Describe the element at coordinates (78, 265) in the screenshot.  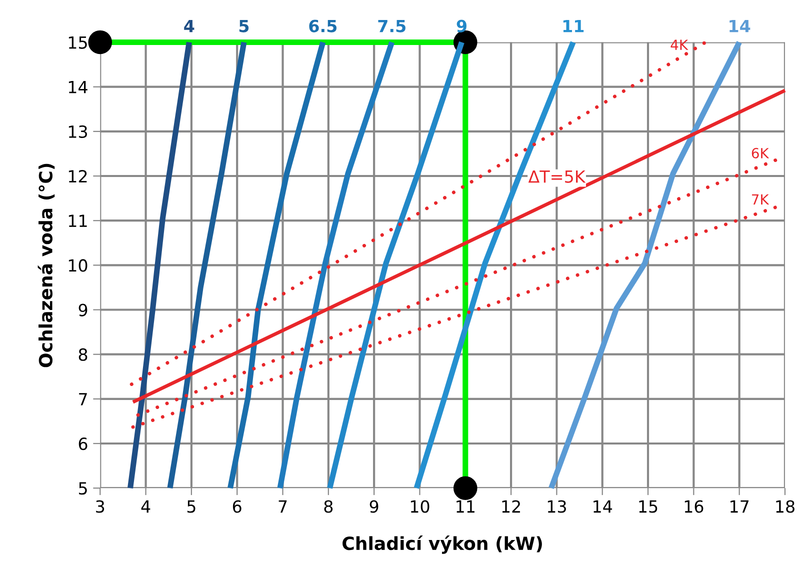
I see `y-tick-label: 10` at that location.